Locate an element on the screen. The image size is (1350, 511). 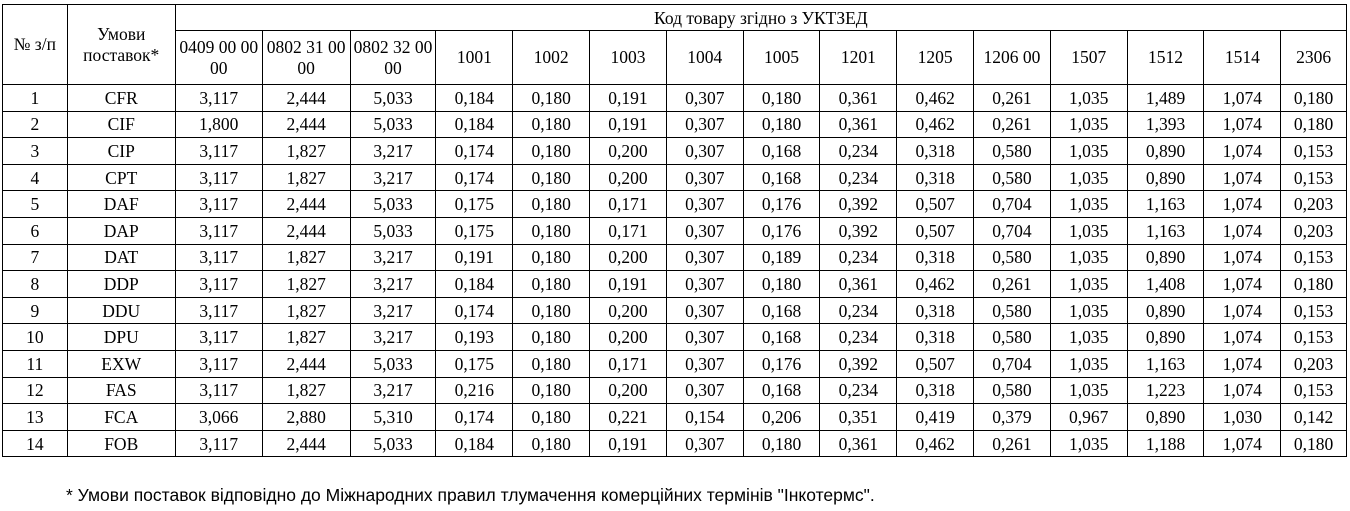
delivery-term: CPT is located at coordinates (121, 177).